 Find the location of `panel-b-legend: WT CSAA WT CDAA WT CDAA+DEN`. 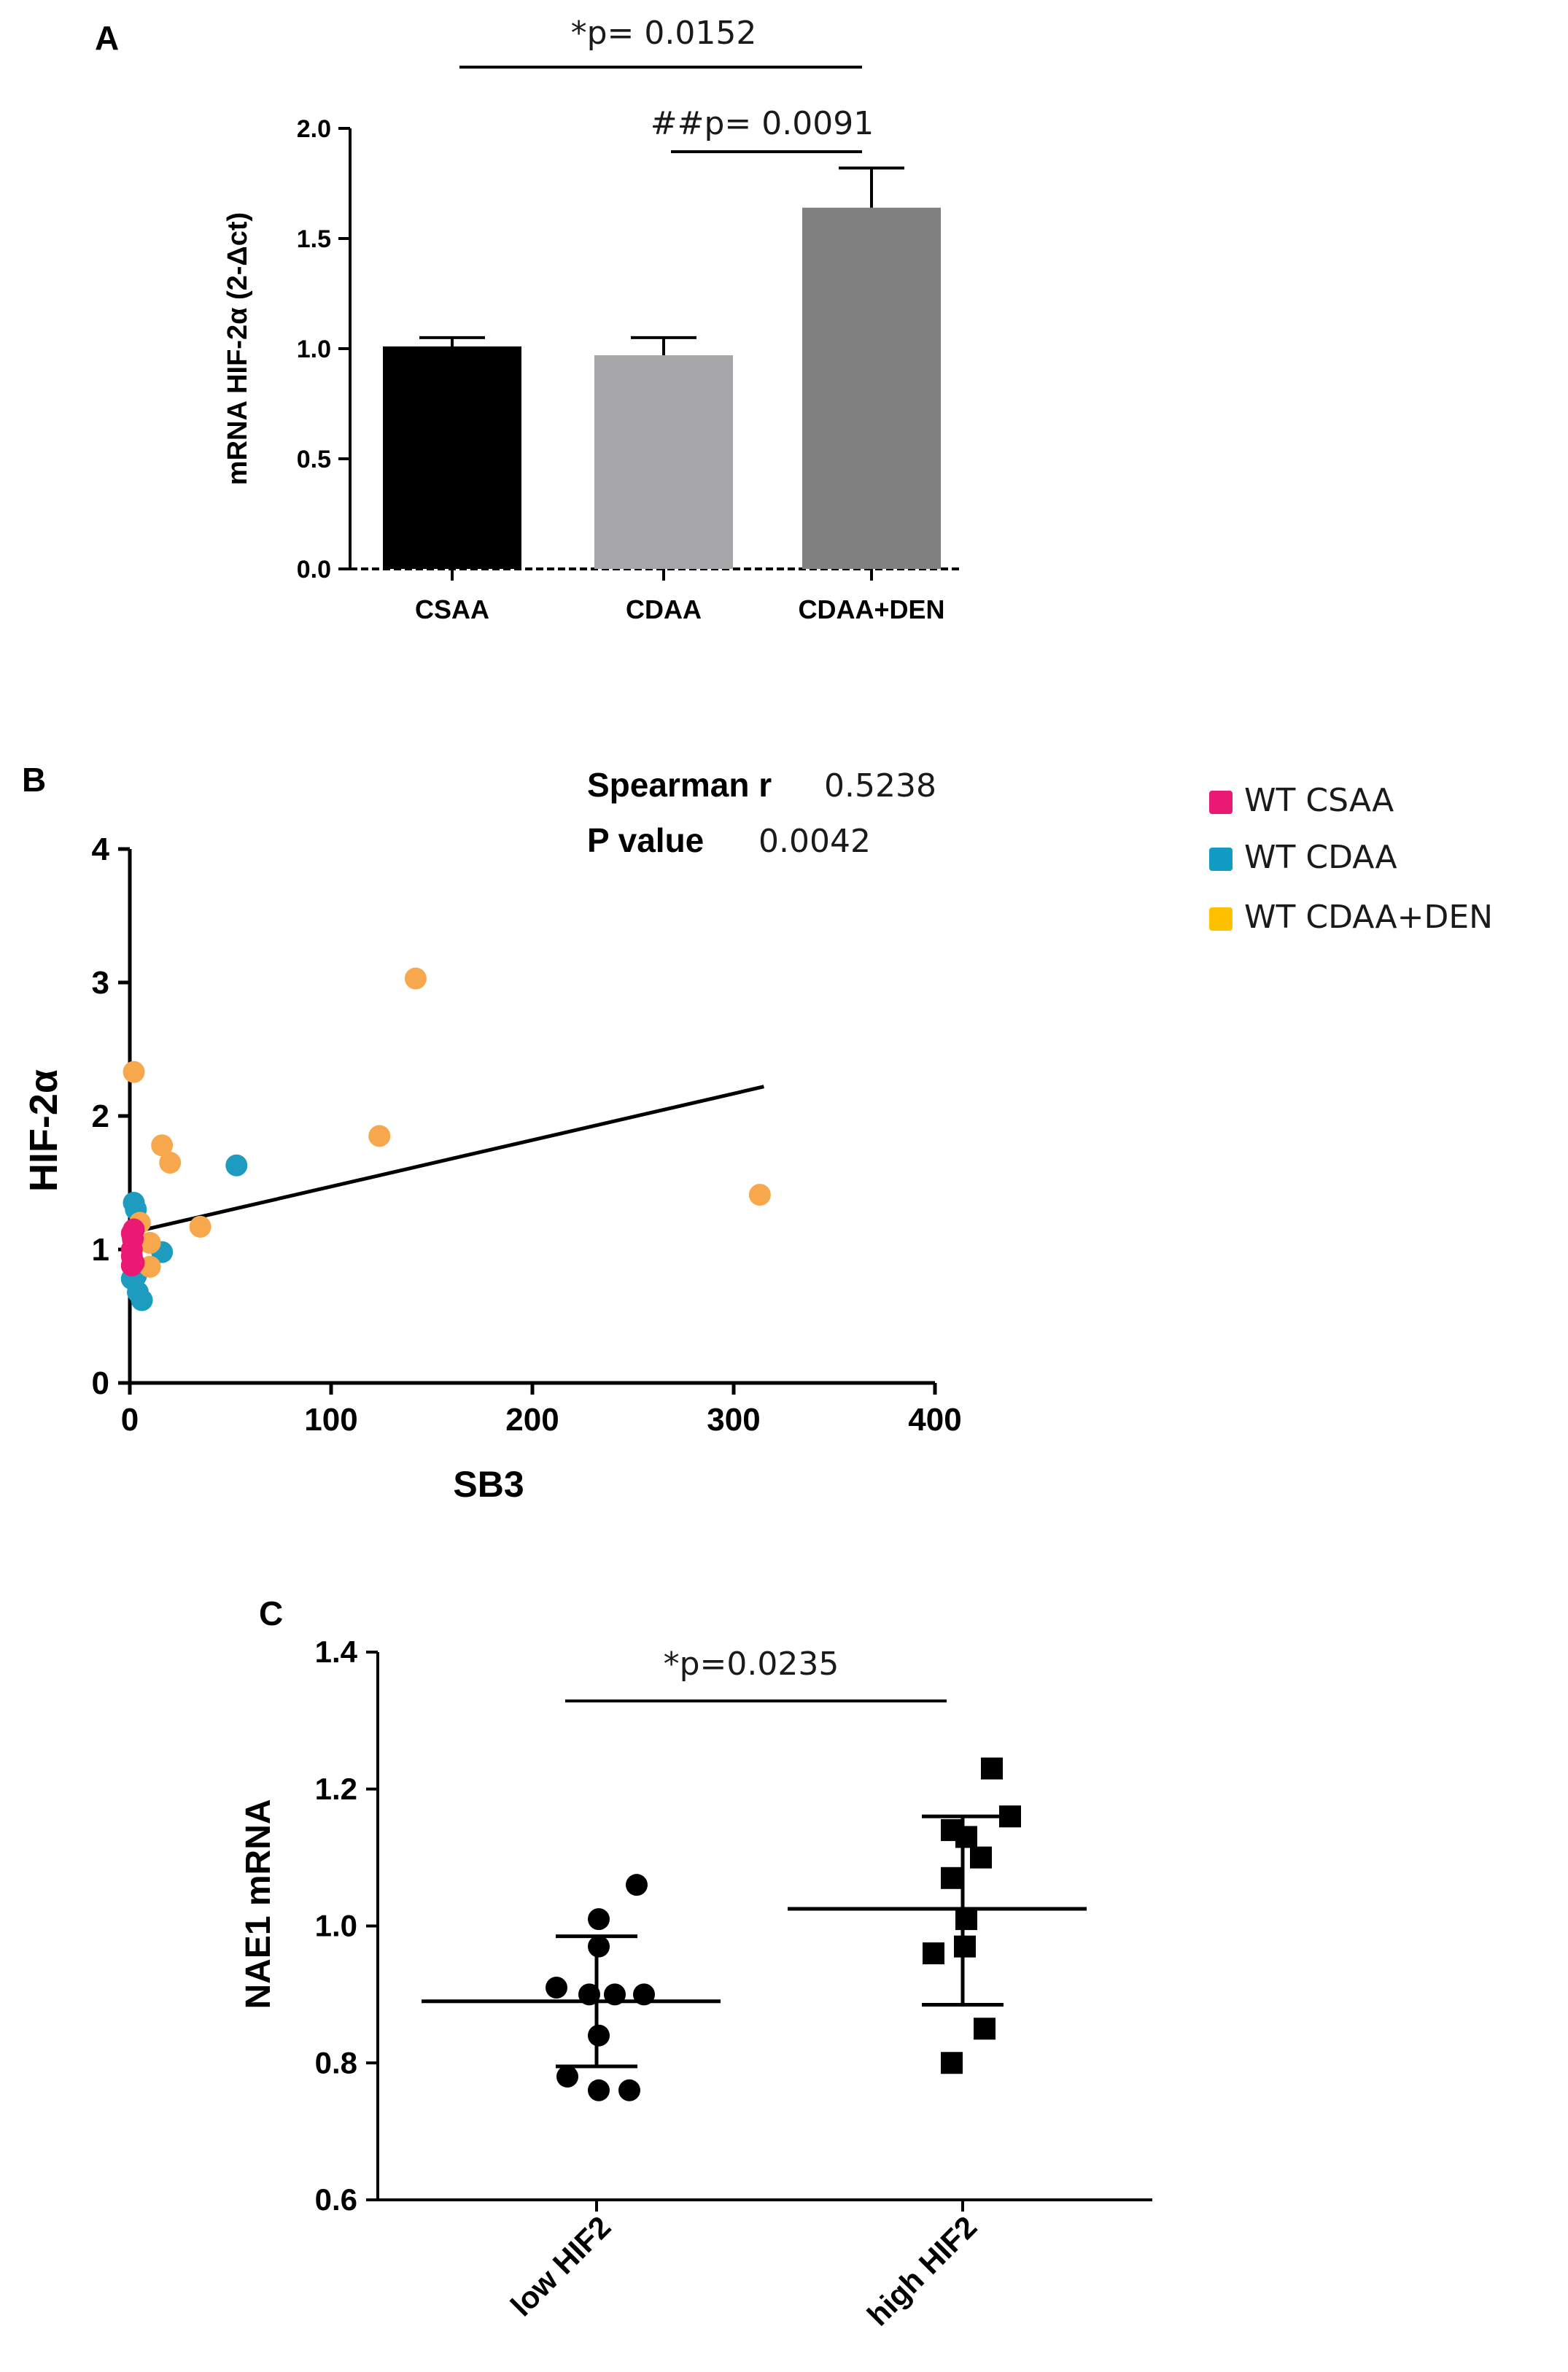

panel-b-legend: WT CSAA WT CDAA WT CDAA+DEN is located at coordinates (1351, 859).